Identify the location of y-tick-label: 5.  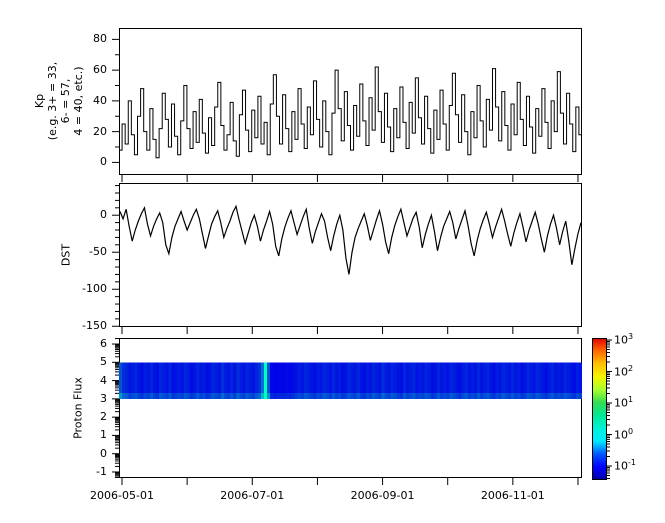
(103, 362).